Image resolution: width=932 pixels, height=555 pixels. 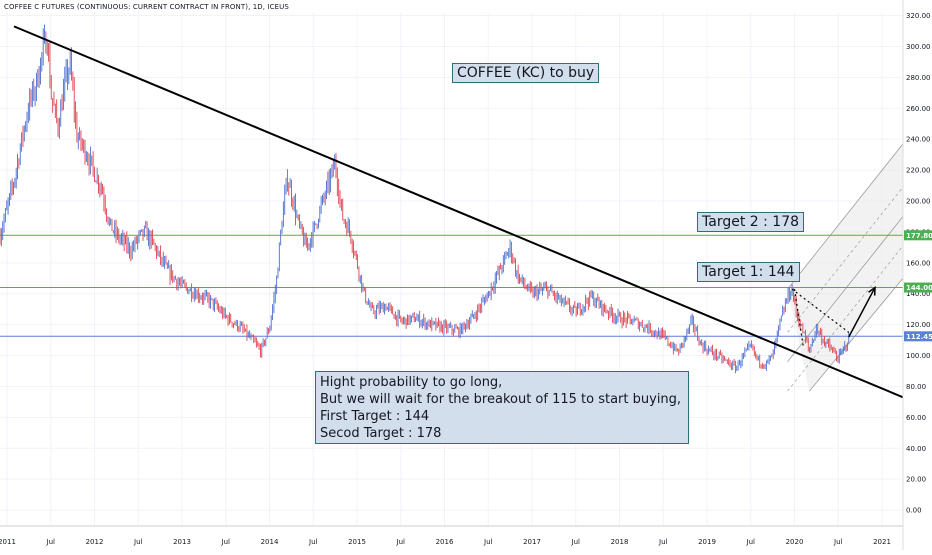 What do you see at coordinates (918, 356) in the screenshot?
I see `y-tick-label: 100.00` at bounding box center [918, 356].